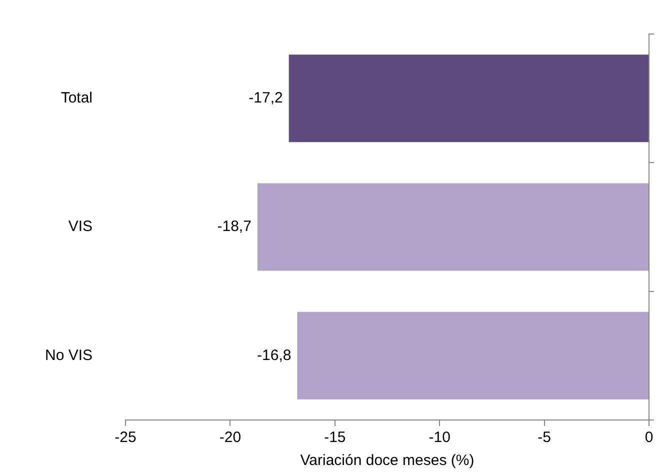  Describe the element at coordinates (387, 461) in the screenshot. I see `x-axis-title: Variación doce meses (%)` at that location.